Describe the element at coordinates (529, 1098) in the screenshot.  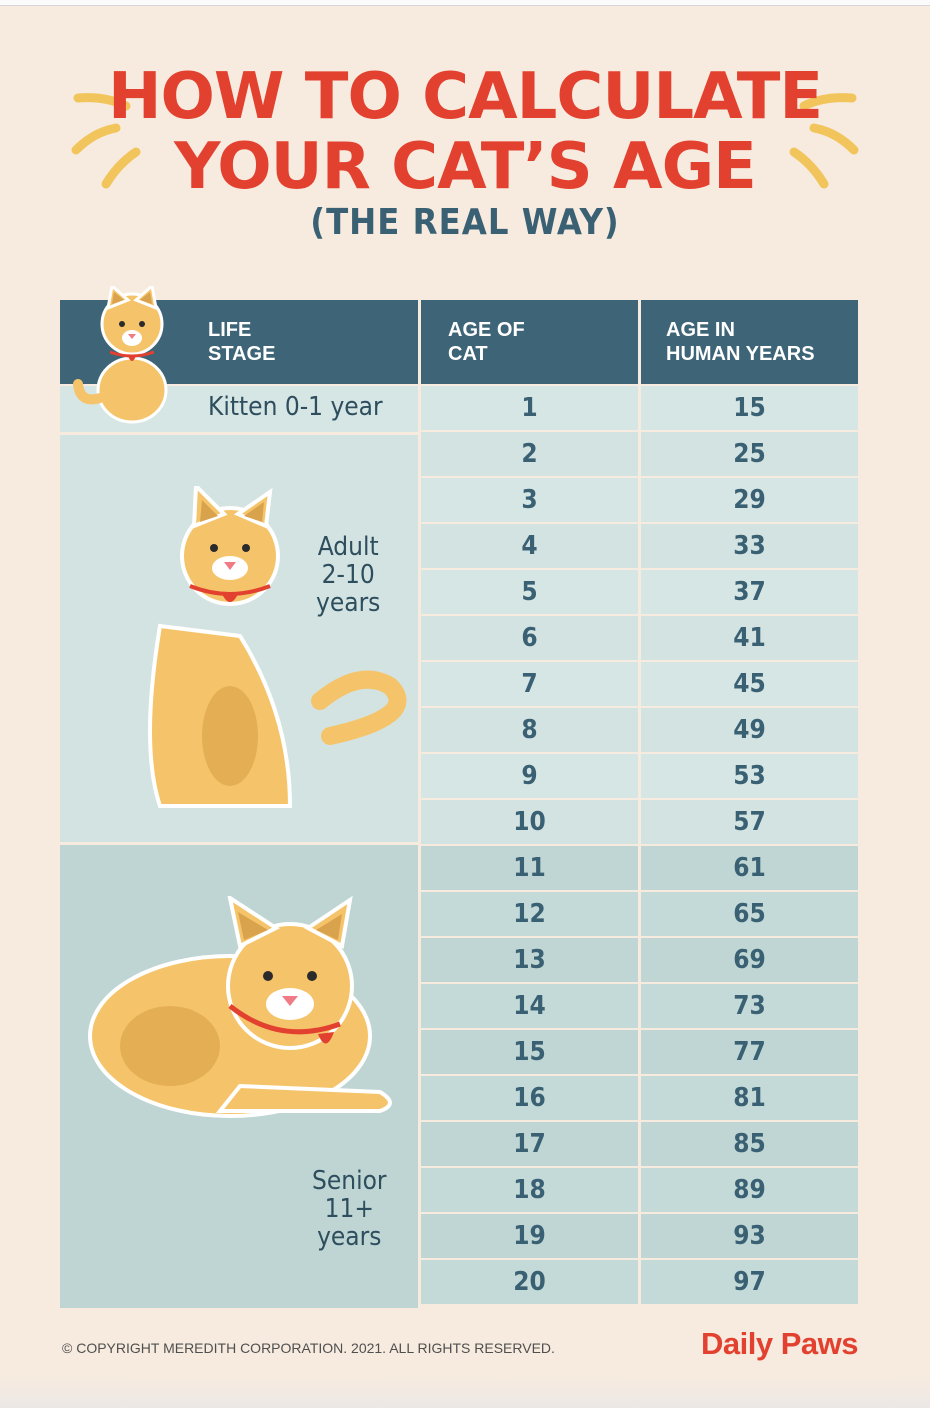
I see `cell-cat-age: 16` at that location.